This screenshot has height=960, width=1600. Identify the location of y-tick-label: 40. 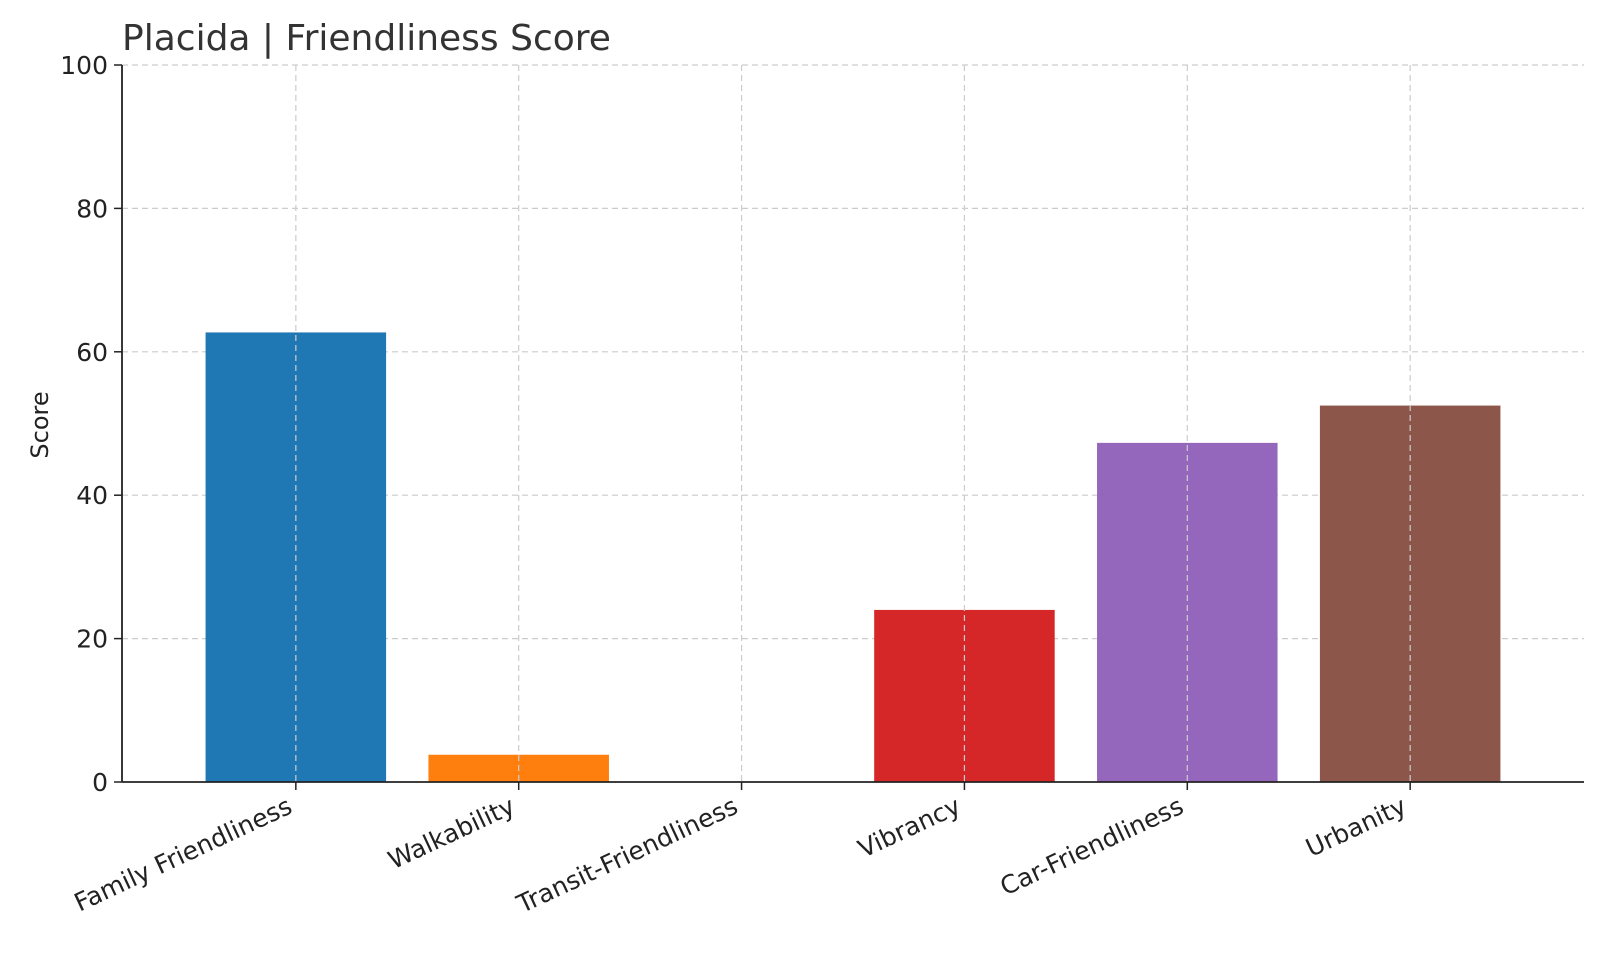
(92, 495).